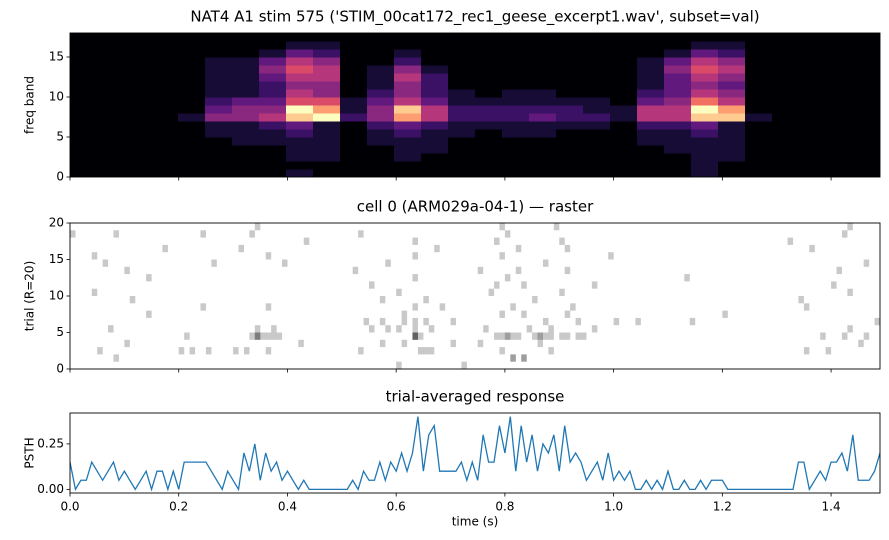 Image resolution: width=889 pixels, height=540 pixels. Describe the element at coordinates (30, 296) in the screenshot. I see `y-axis-label: trial (R=20)` at that location.